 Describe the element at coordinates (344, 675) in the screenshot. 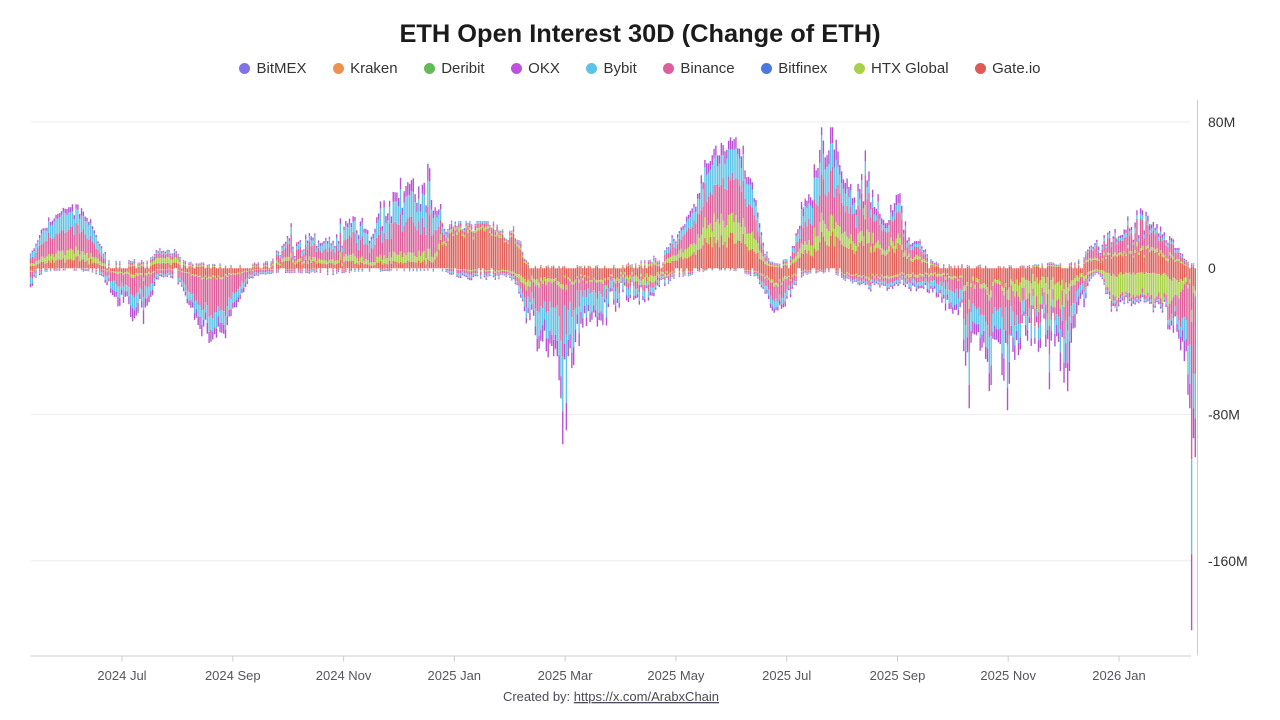

I see `svg-text: 2024 Nov` at that location.